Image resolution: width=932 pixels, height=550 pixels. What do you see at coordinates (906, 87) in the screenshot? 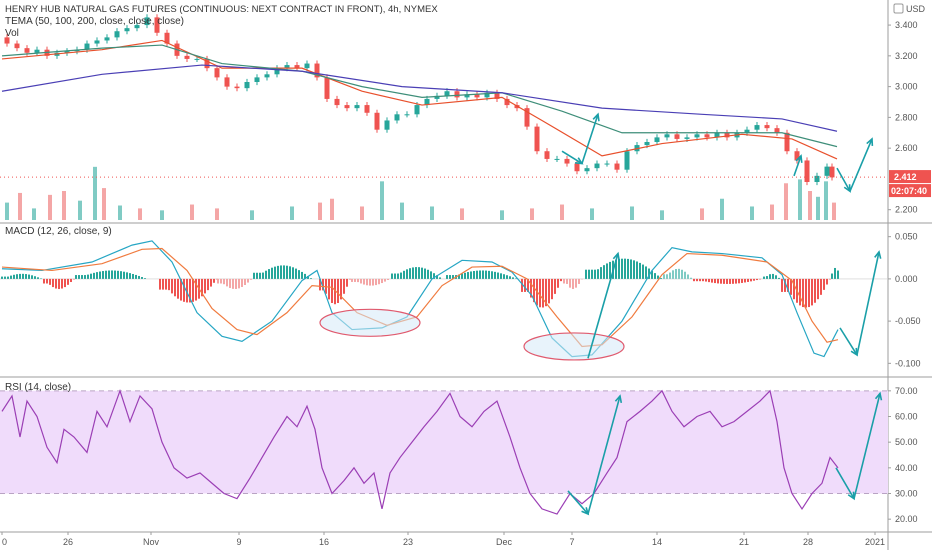
I see `price-y-tick: 3.000` at bounding box center [906, 87].